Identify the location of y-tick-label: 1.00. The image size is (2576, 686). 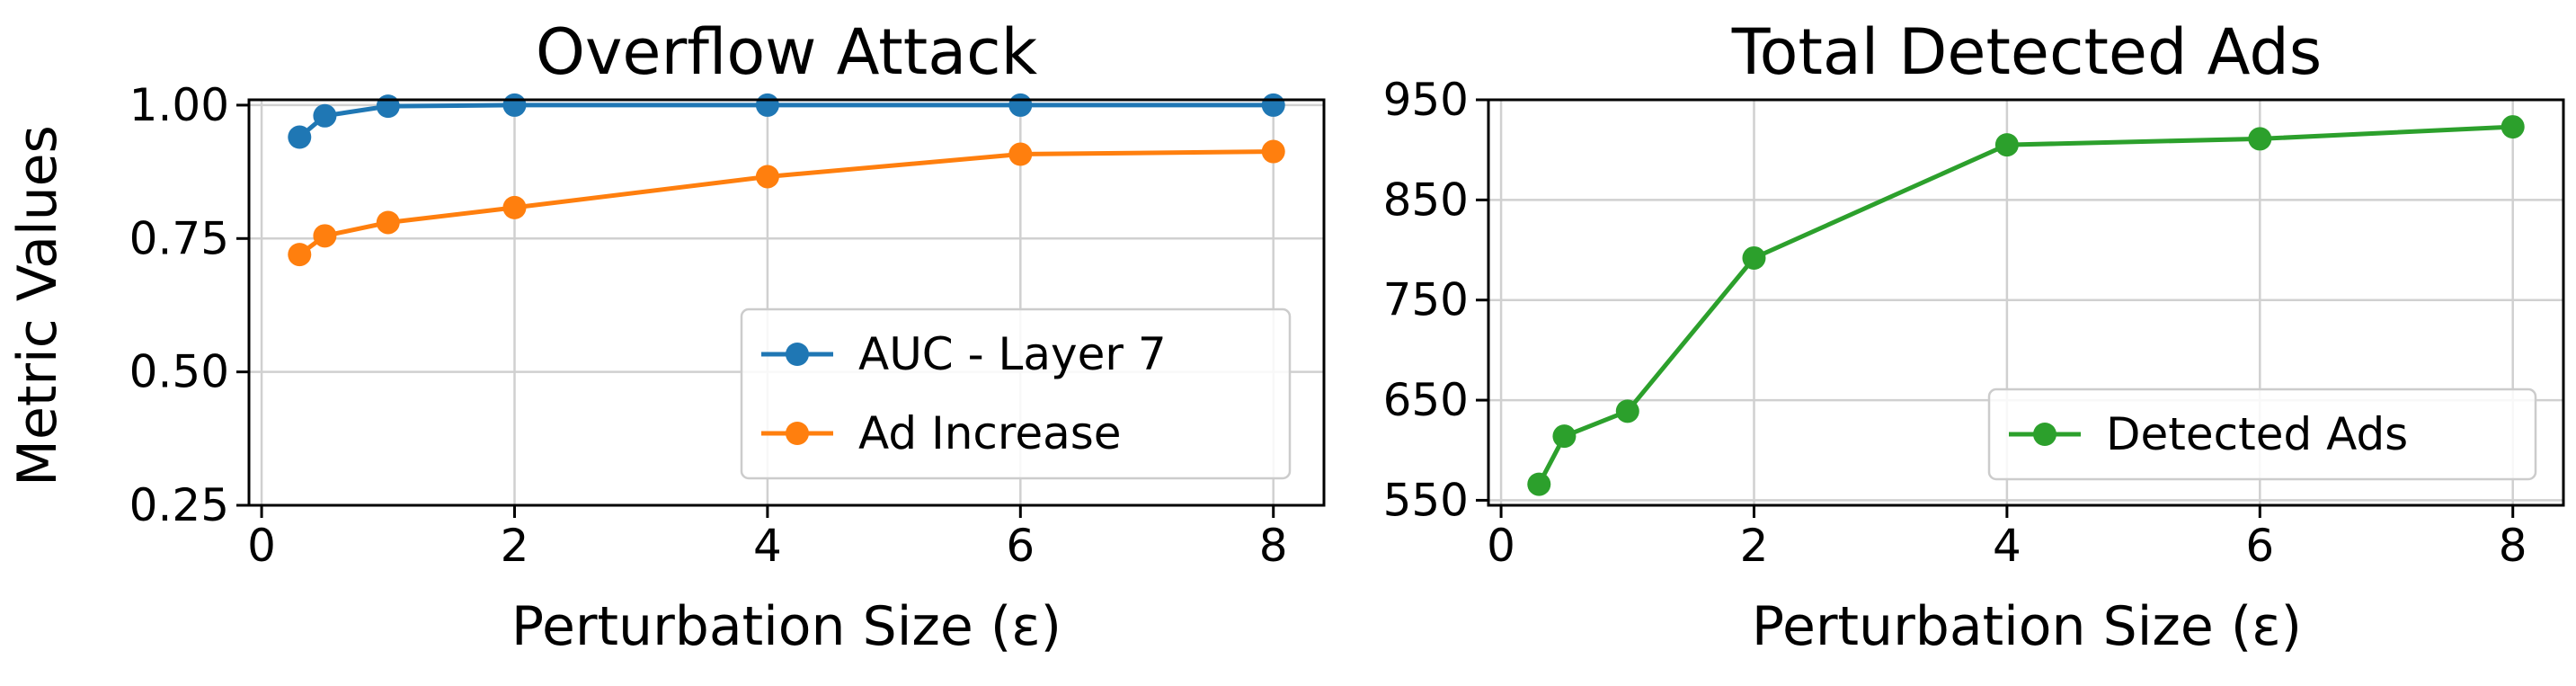
(179, 105).